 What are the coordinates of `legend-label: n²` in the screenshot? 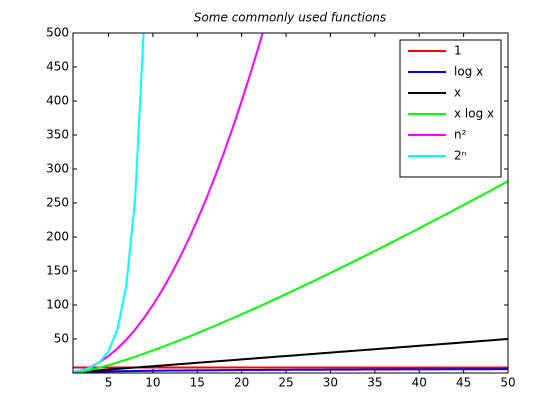 It's located at (460, 135).